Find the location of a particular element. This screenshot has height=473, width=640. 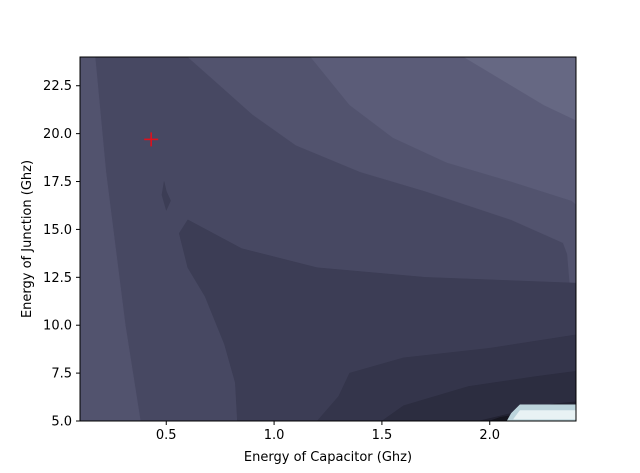

x-tick-label: 1.0 is located at coordinates (274, 435).